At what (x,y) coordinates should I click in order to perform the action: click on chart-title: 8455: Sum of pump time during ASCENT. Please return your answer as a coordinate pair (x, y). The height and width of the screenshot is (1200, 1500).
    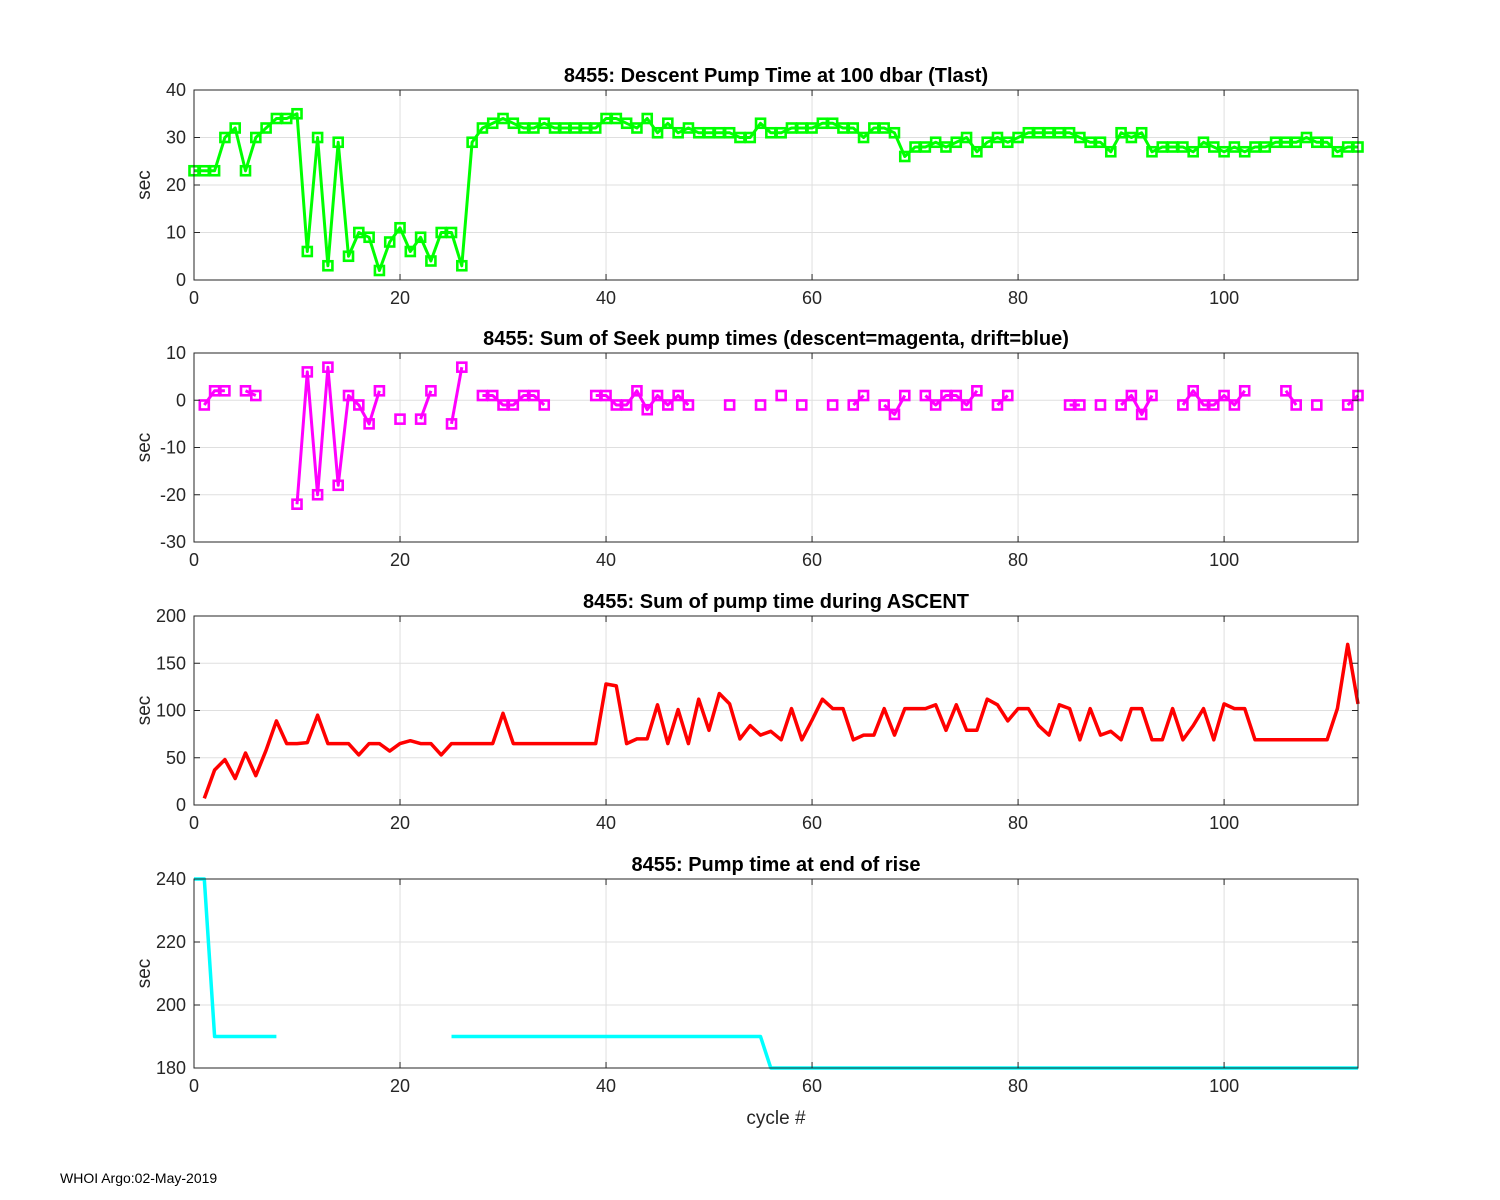
    Looking at the image, I should click on (776, 602).